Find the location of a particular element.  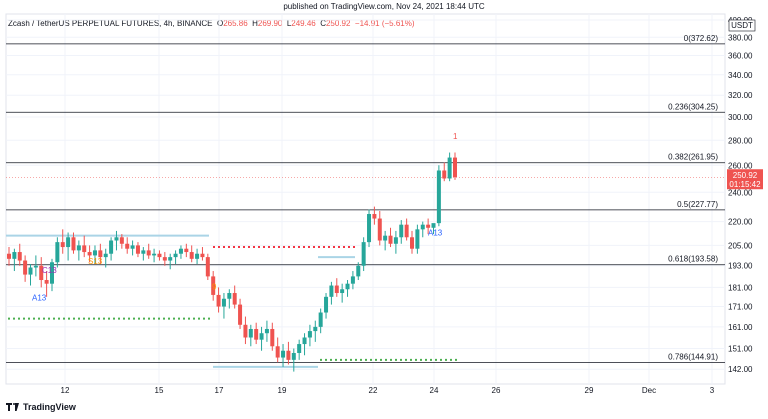

annotation-c13: C13 is located at coordinates (49, 270).